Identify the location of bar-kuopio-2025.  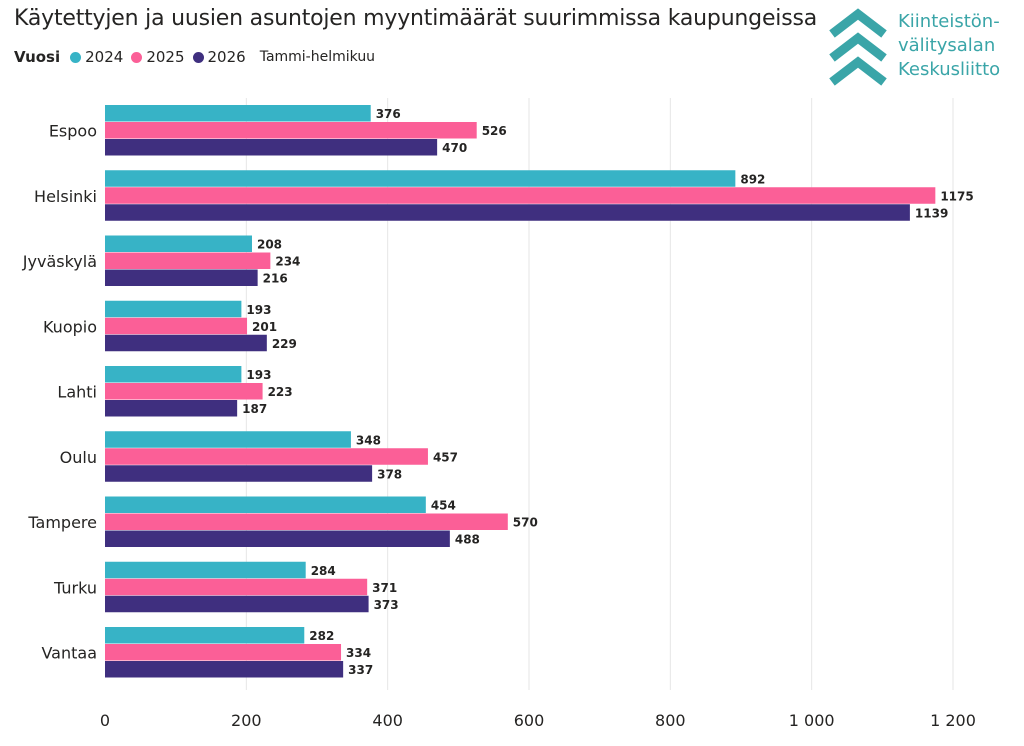
(176, 326).